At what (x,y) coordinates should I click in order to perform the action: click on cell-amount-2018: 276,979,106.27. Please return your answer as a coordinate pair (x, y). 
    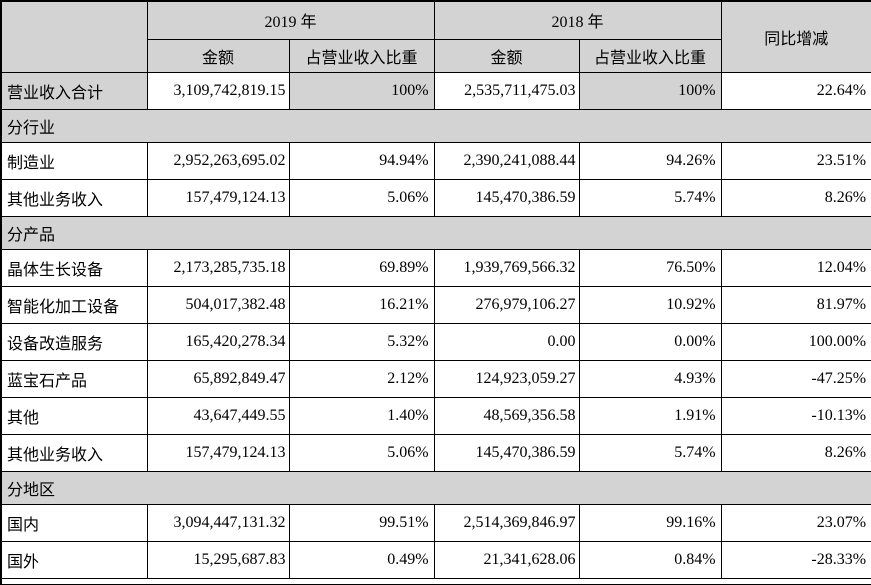
    Looking at the image, I should click on (506, 304).